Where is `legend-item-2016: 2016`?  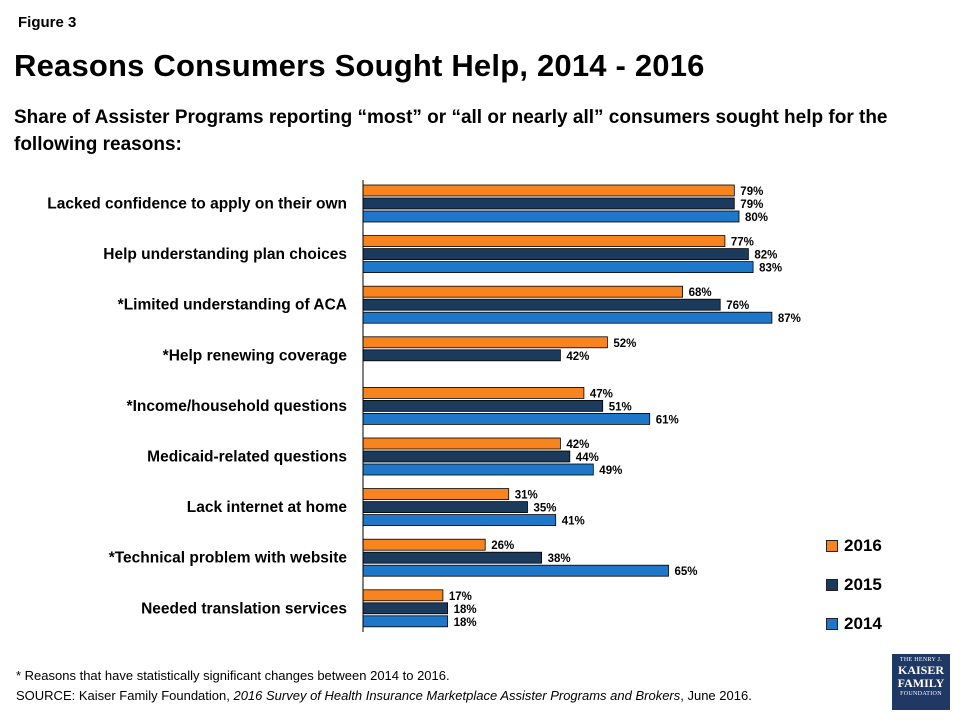
legend-item-2016: 2016 is located at coordinates (854, 546).